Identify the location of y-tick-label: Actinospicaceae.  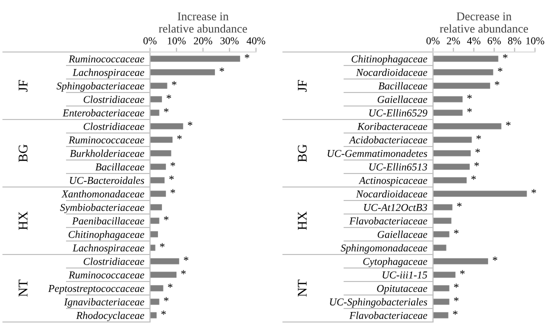
(393, 181).